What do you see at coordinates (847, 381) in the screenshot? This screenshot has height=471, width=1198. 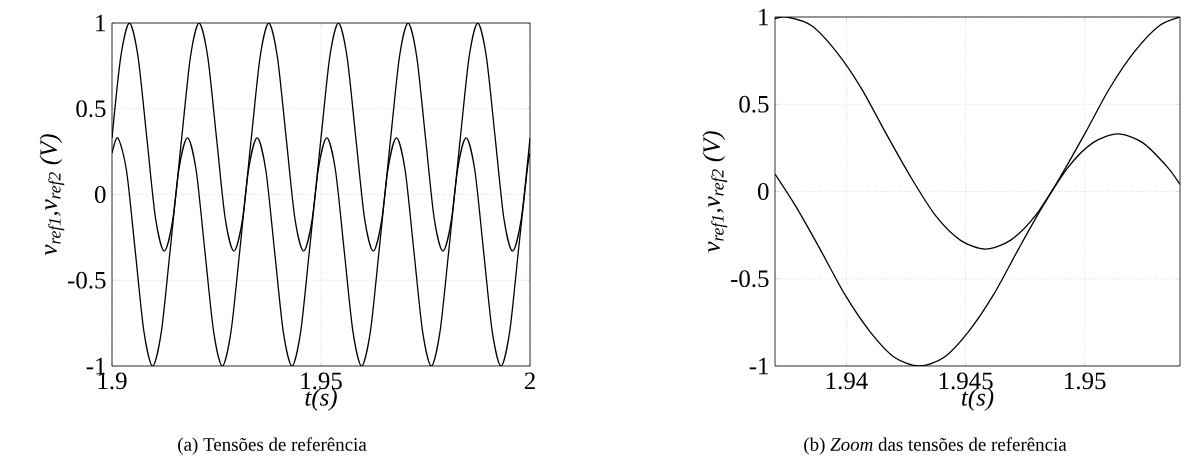 I see `x-tick-label: 1.94` at bounding box center [847, 381].